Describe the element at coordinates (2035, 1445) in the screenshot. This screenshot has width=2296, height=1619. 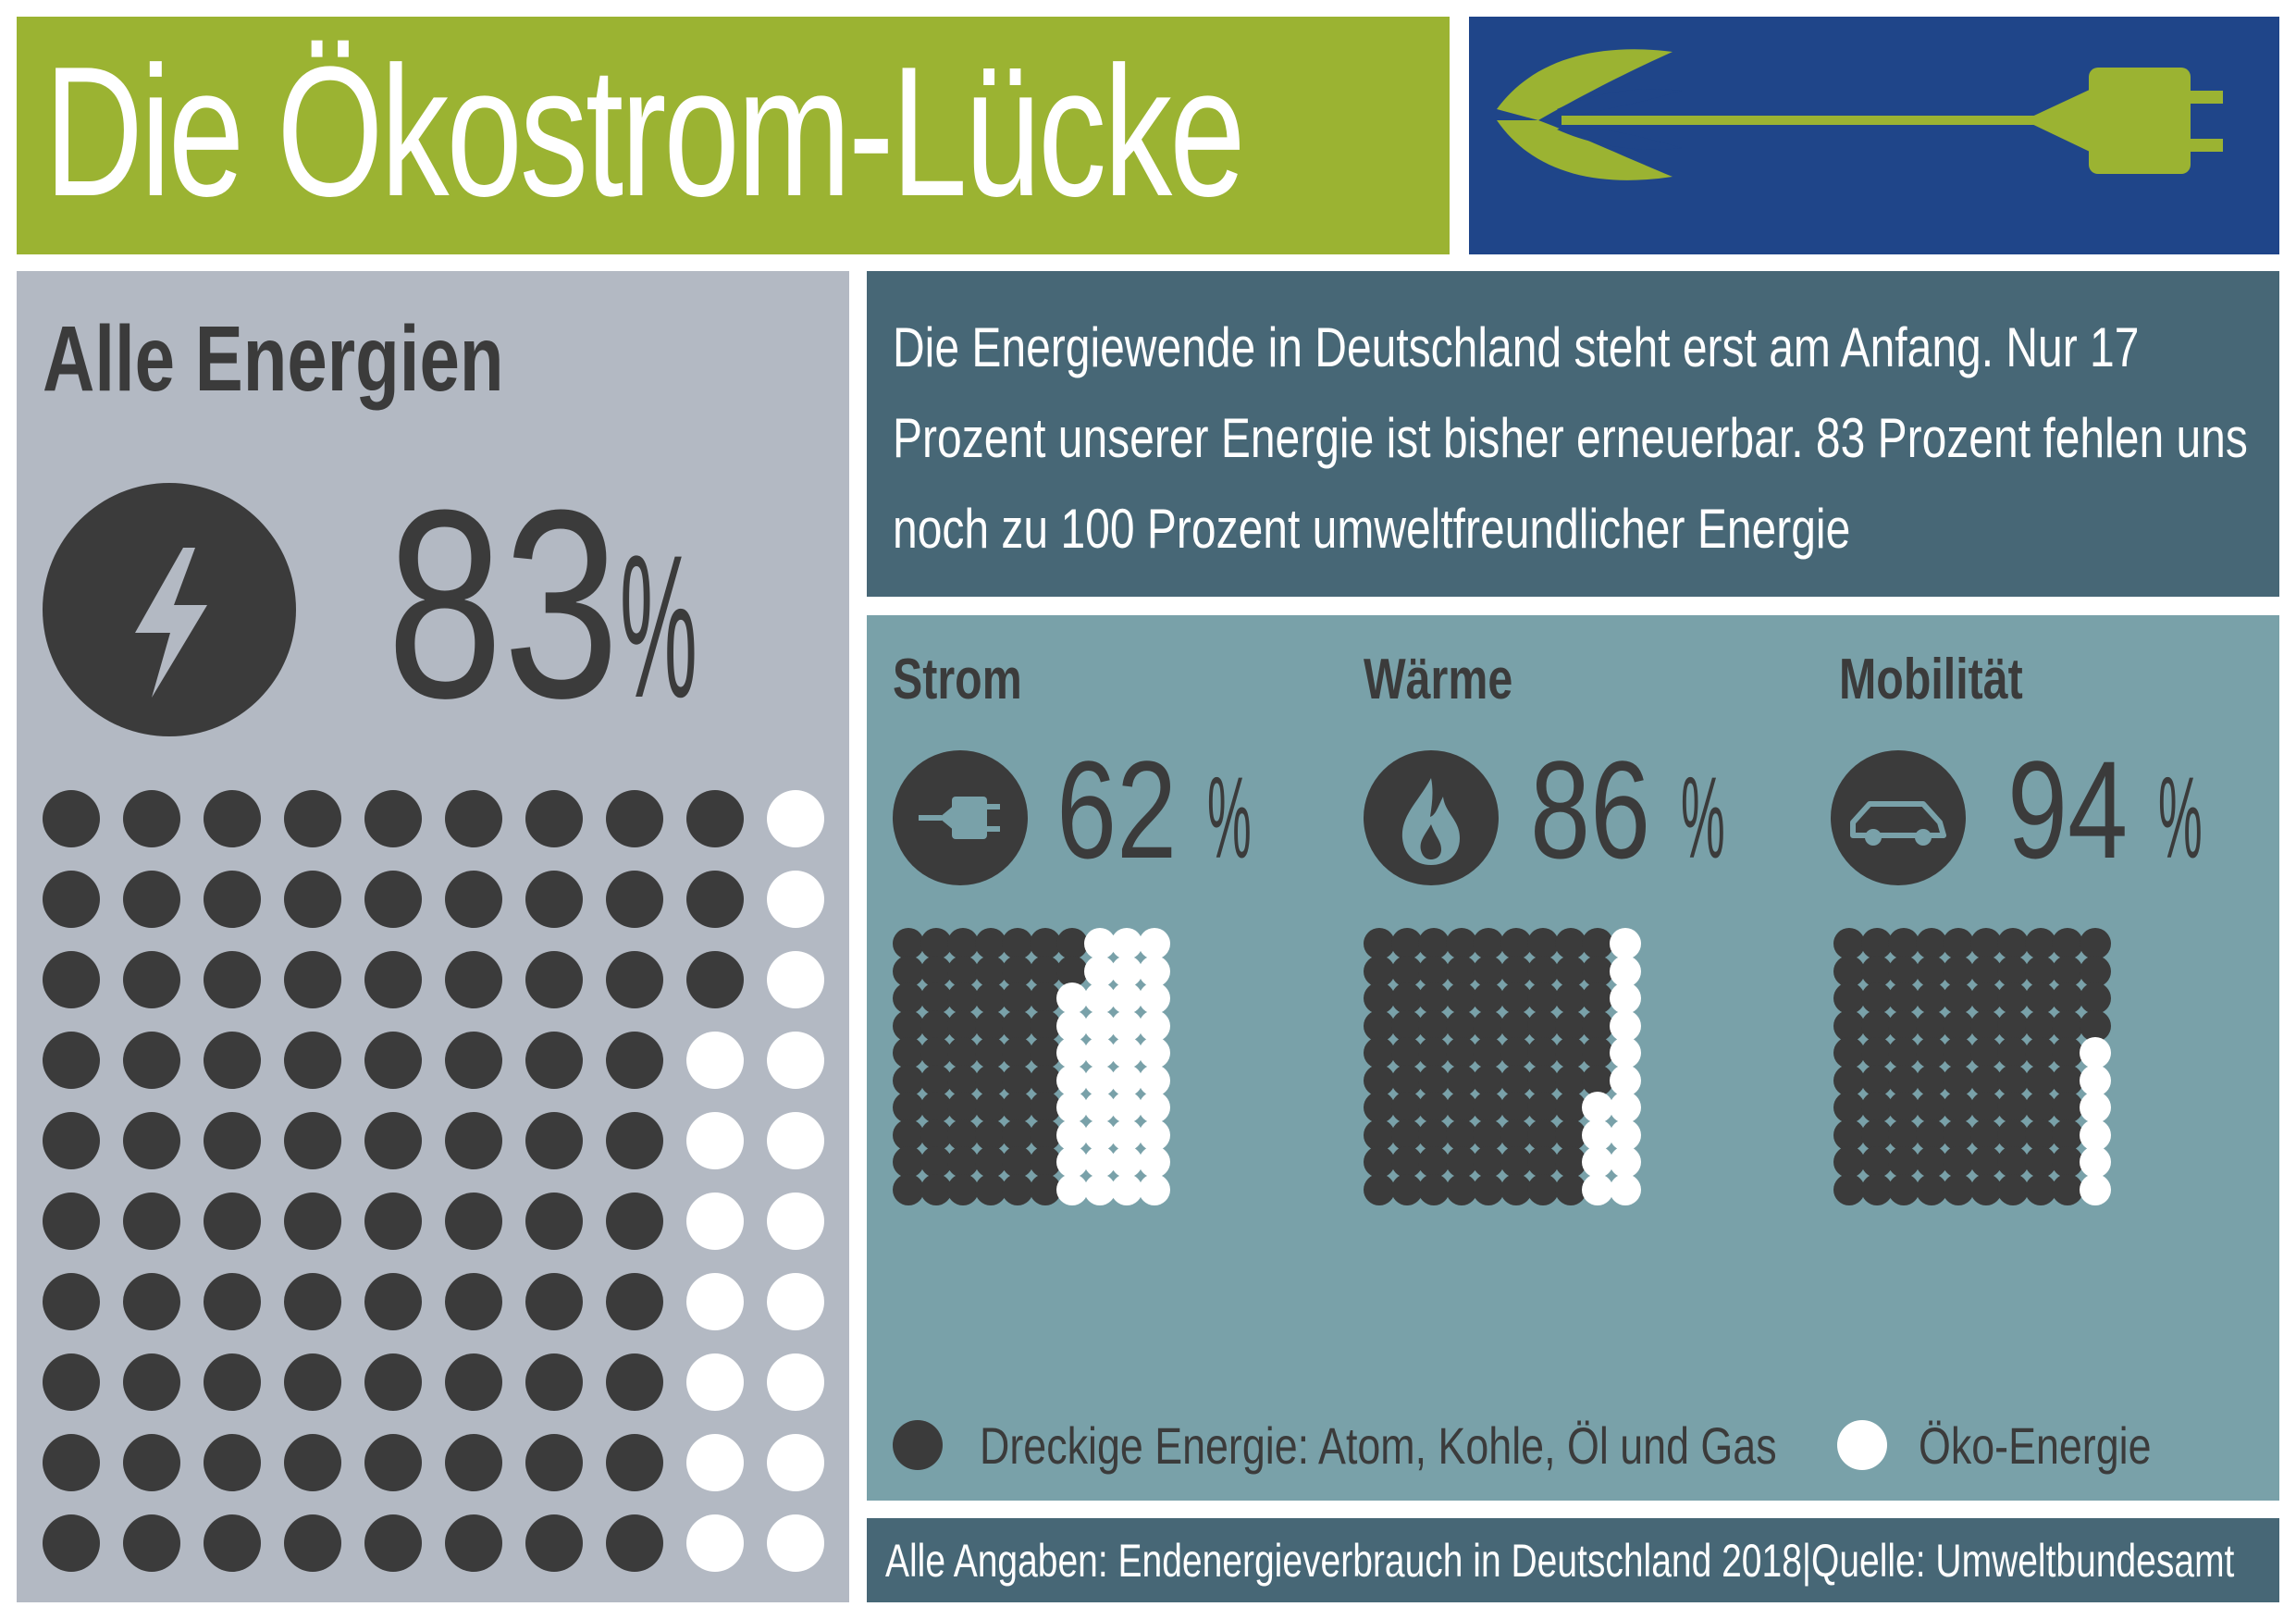
I see `legend-eco-label: Öko-Energie` at that location.